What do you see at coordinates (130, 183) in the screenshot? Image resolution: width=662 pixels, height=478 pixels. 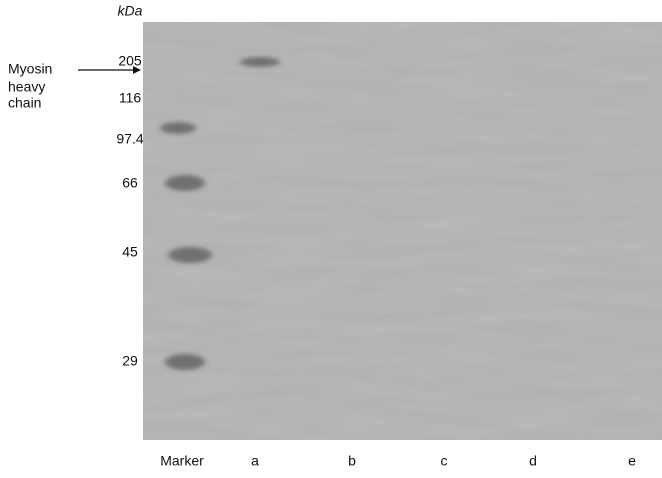 I see `marker-label: 66` at bounding box center [130, 183].